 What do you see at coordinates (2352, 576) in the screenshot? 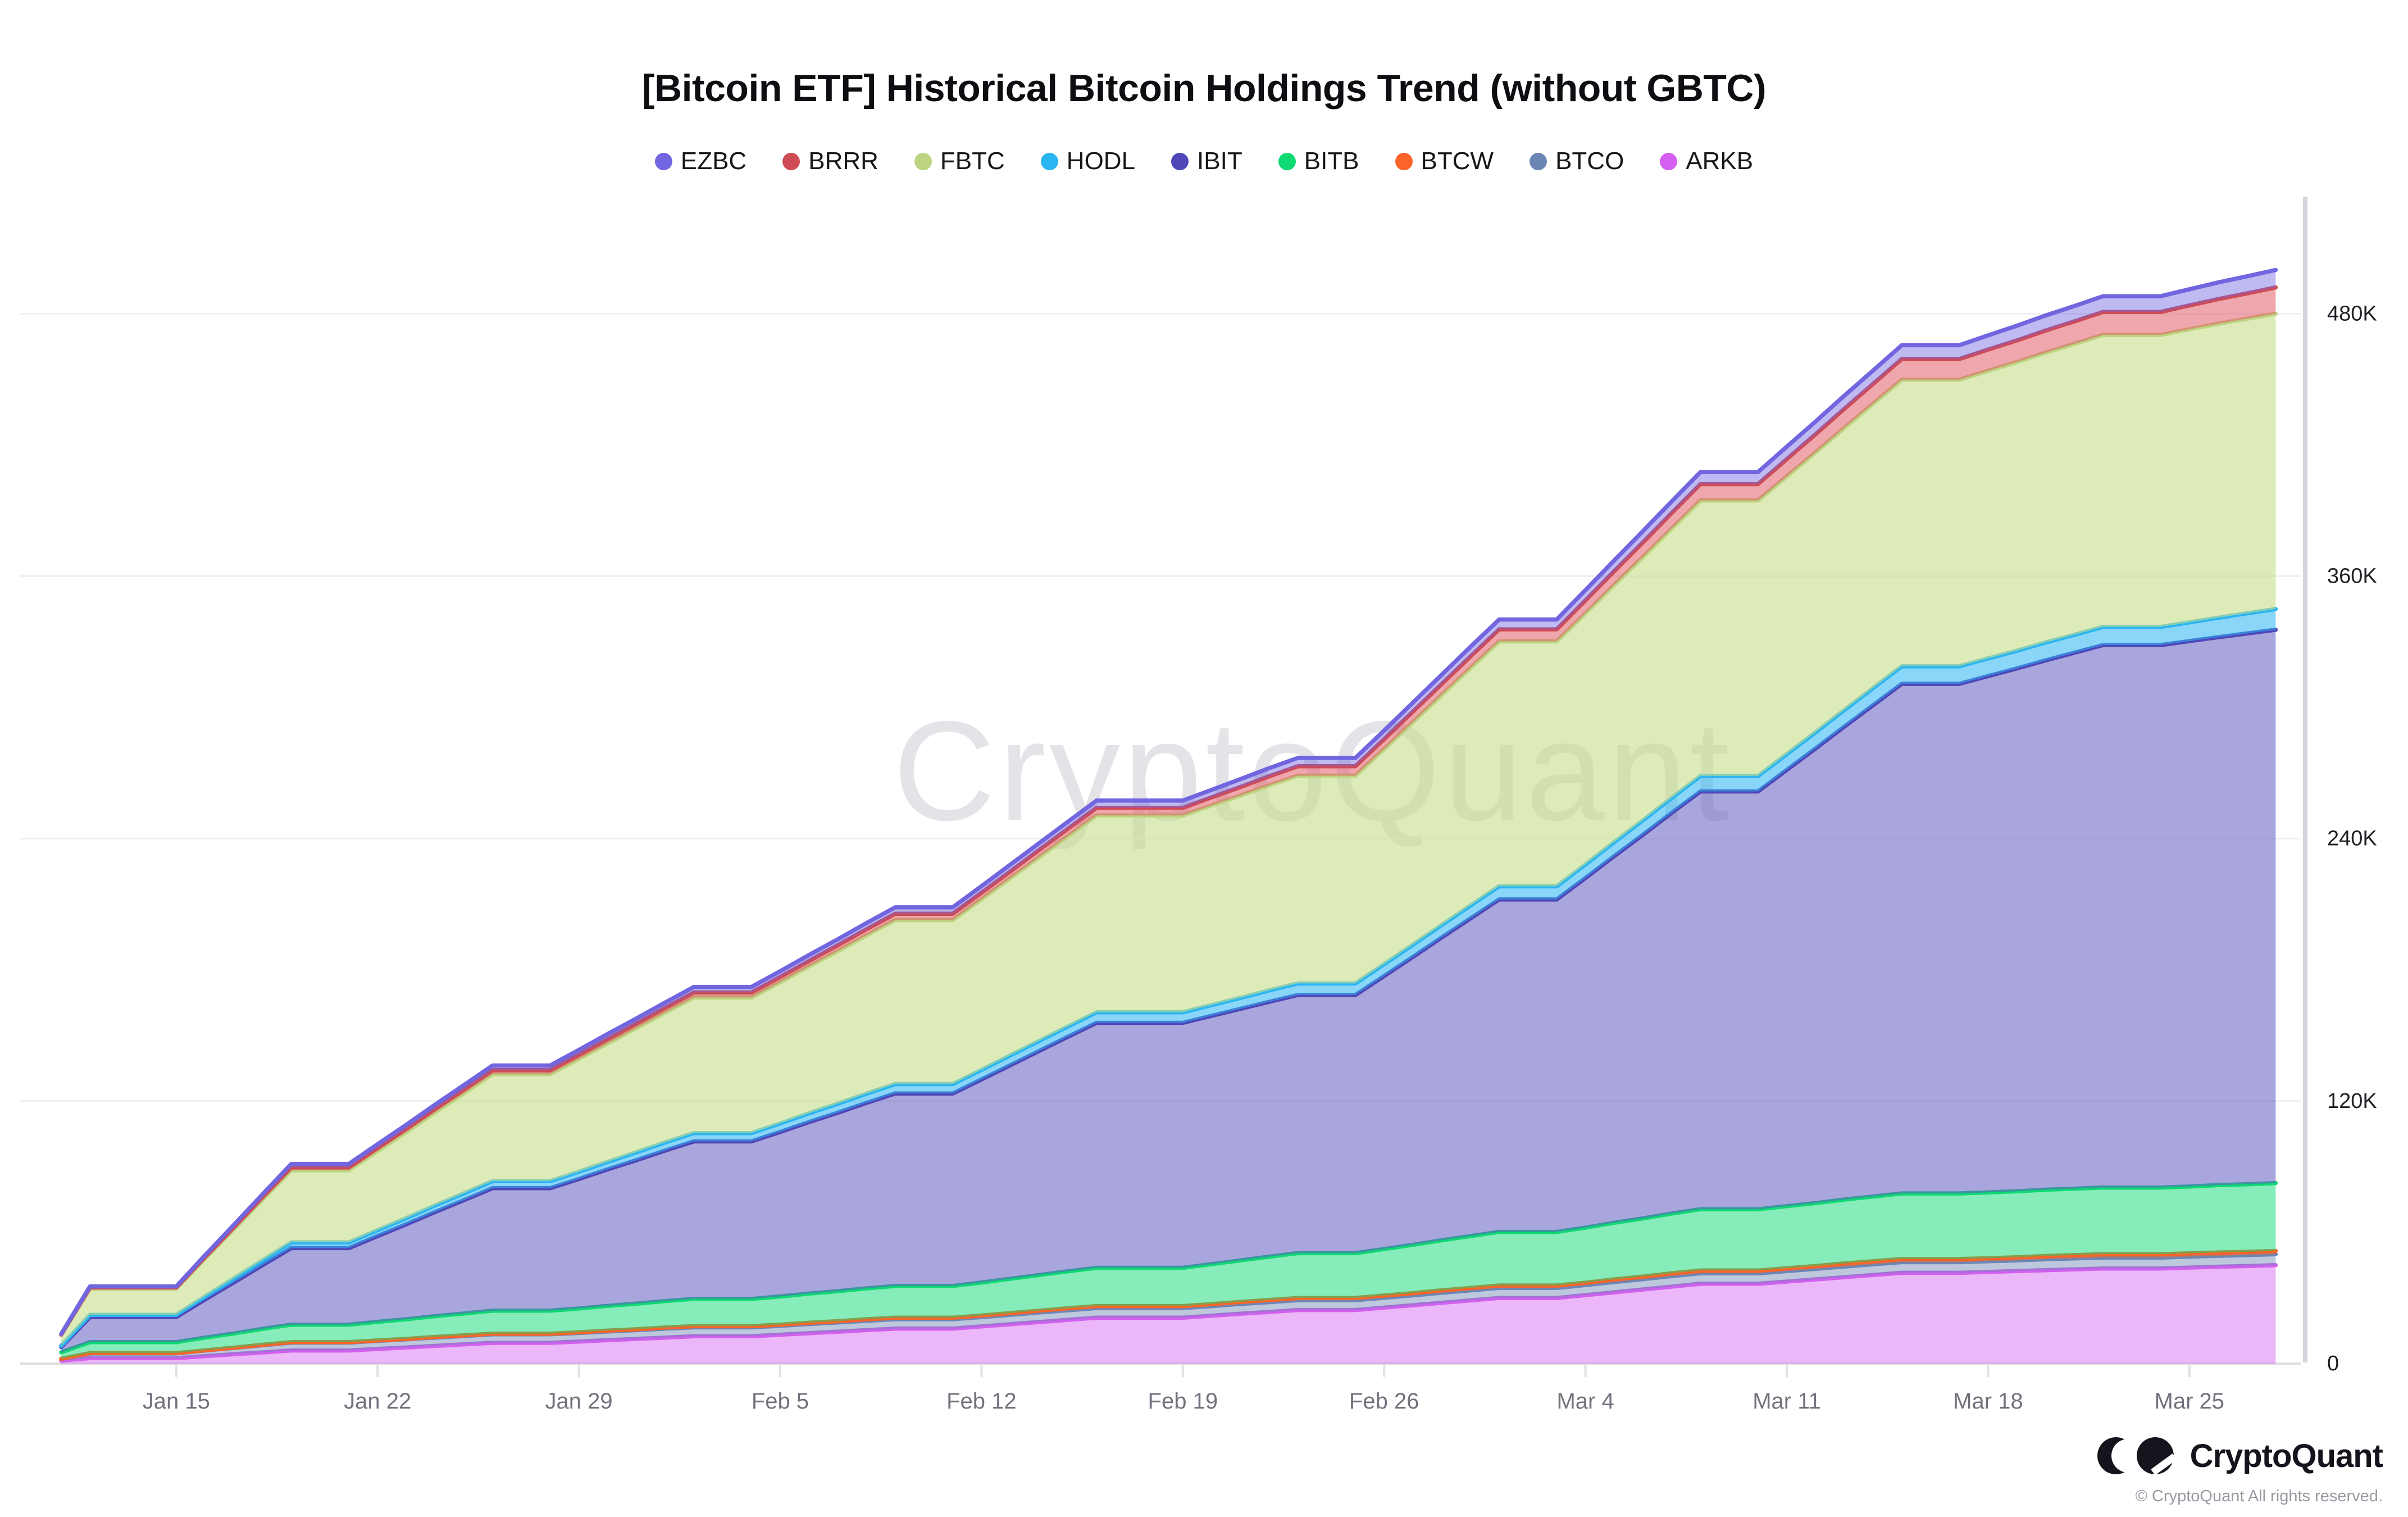
I see `y-axis-label-360K: 360K` at bounding box center [2352, 576].